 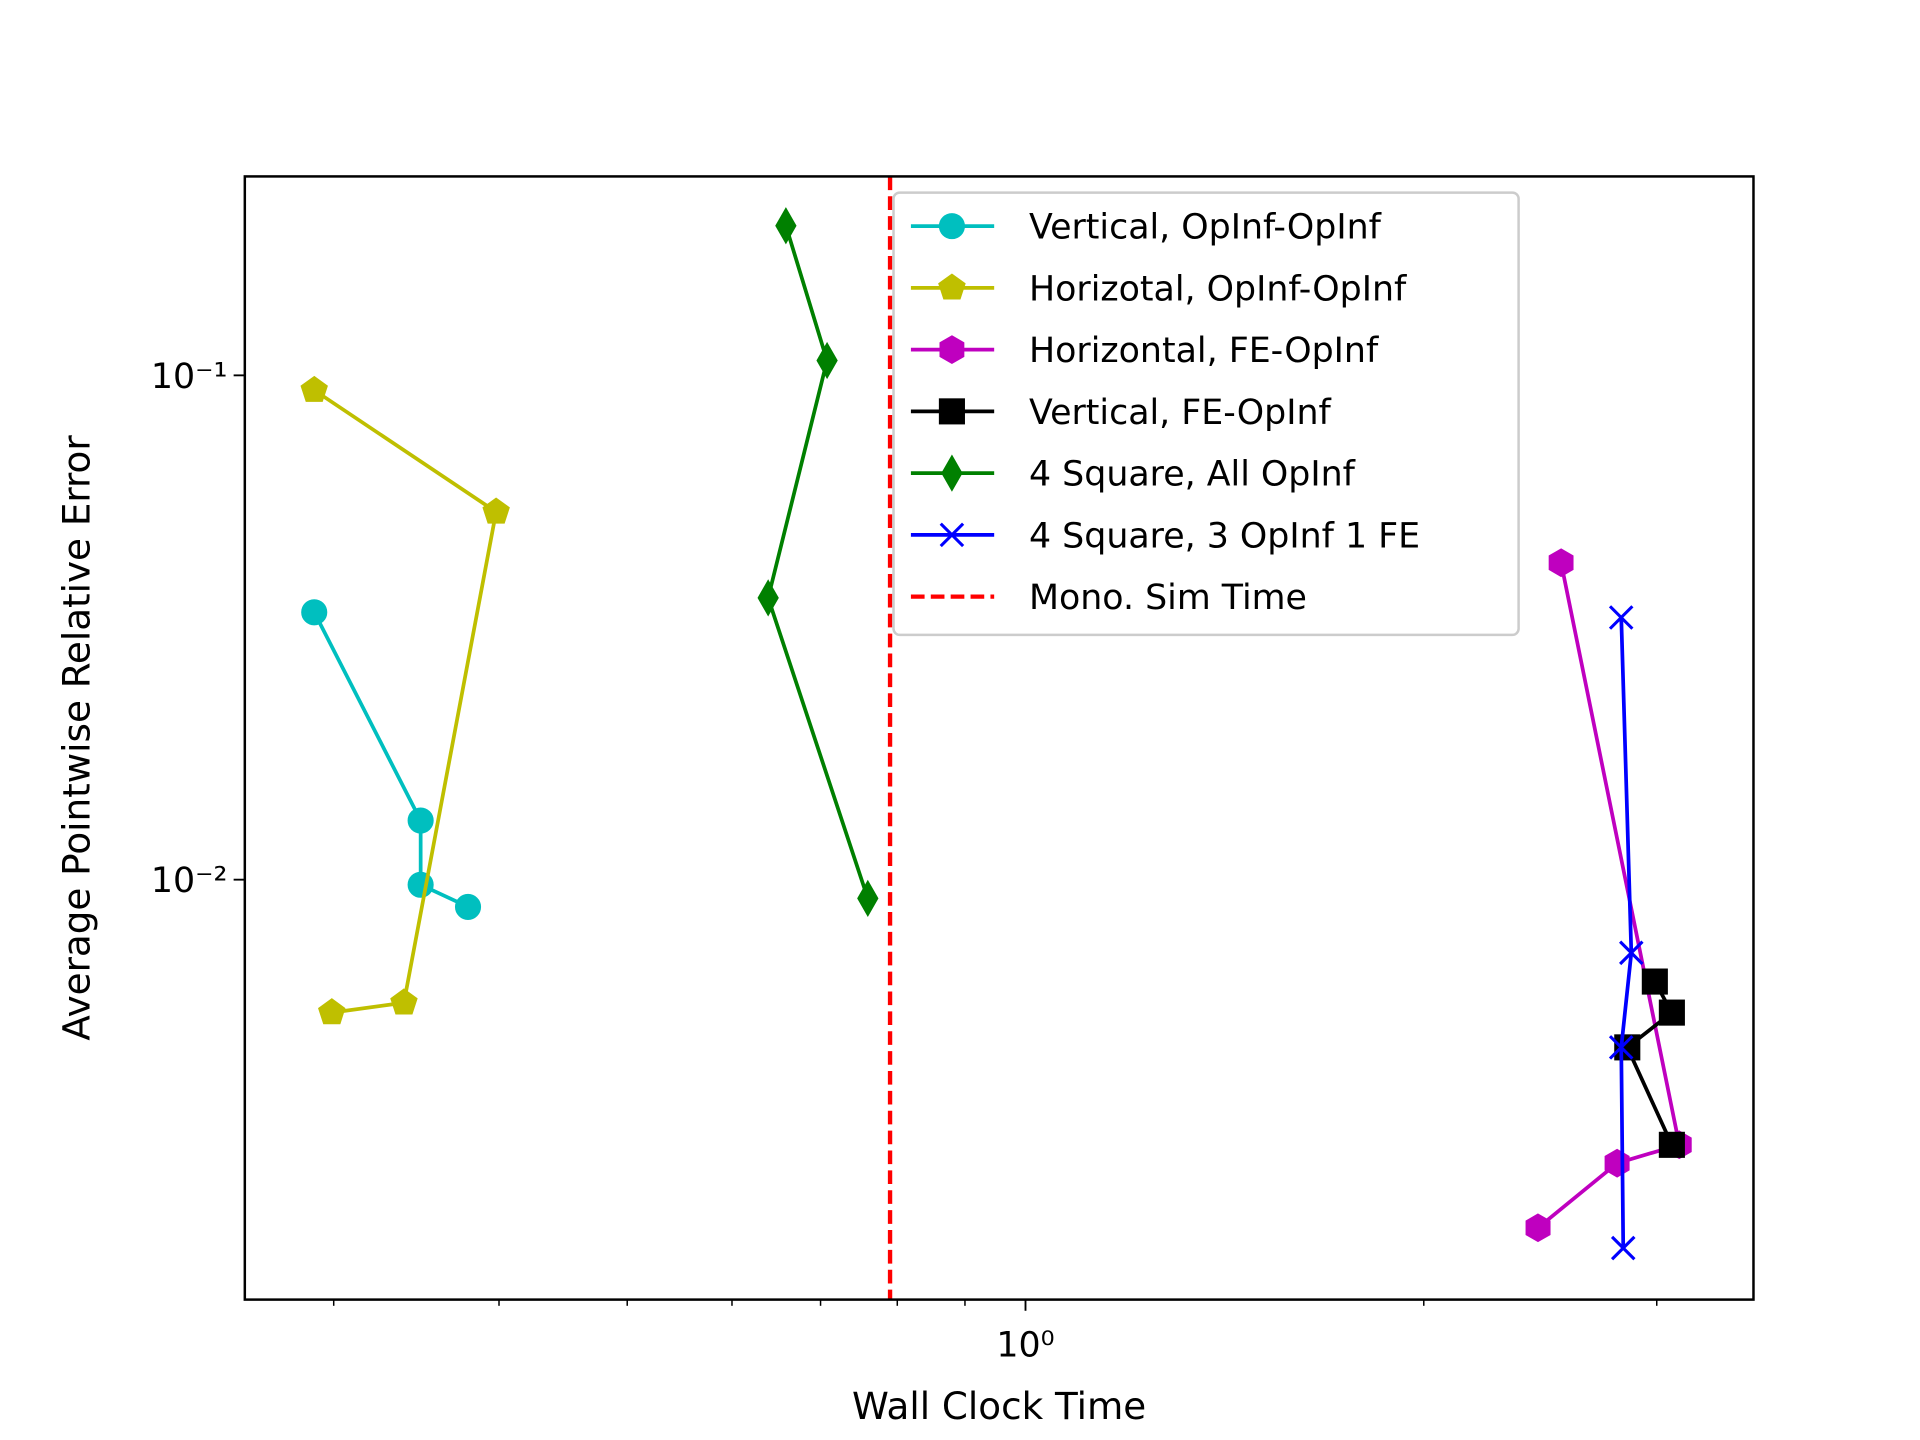 I want to click on y-tick-label: 10⁻², so click(x=189, y=881).